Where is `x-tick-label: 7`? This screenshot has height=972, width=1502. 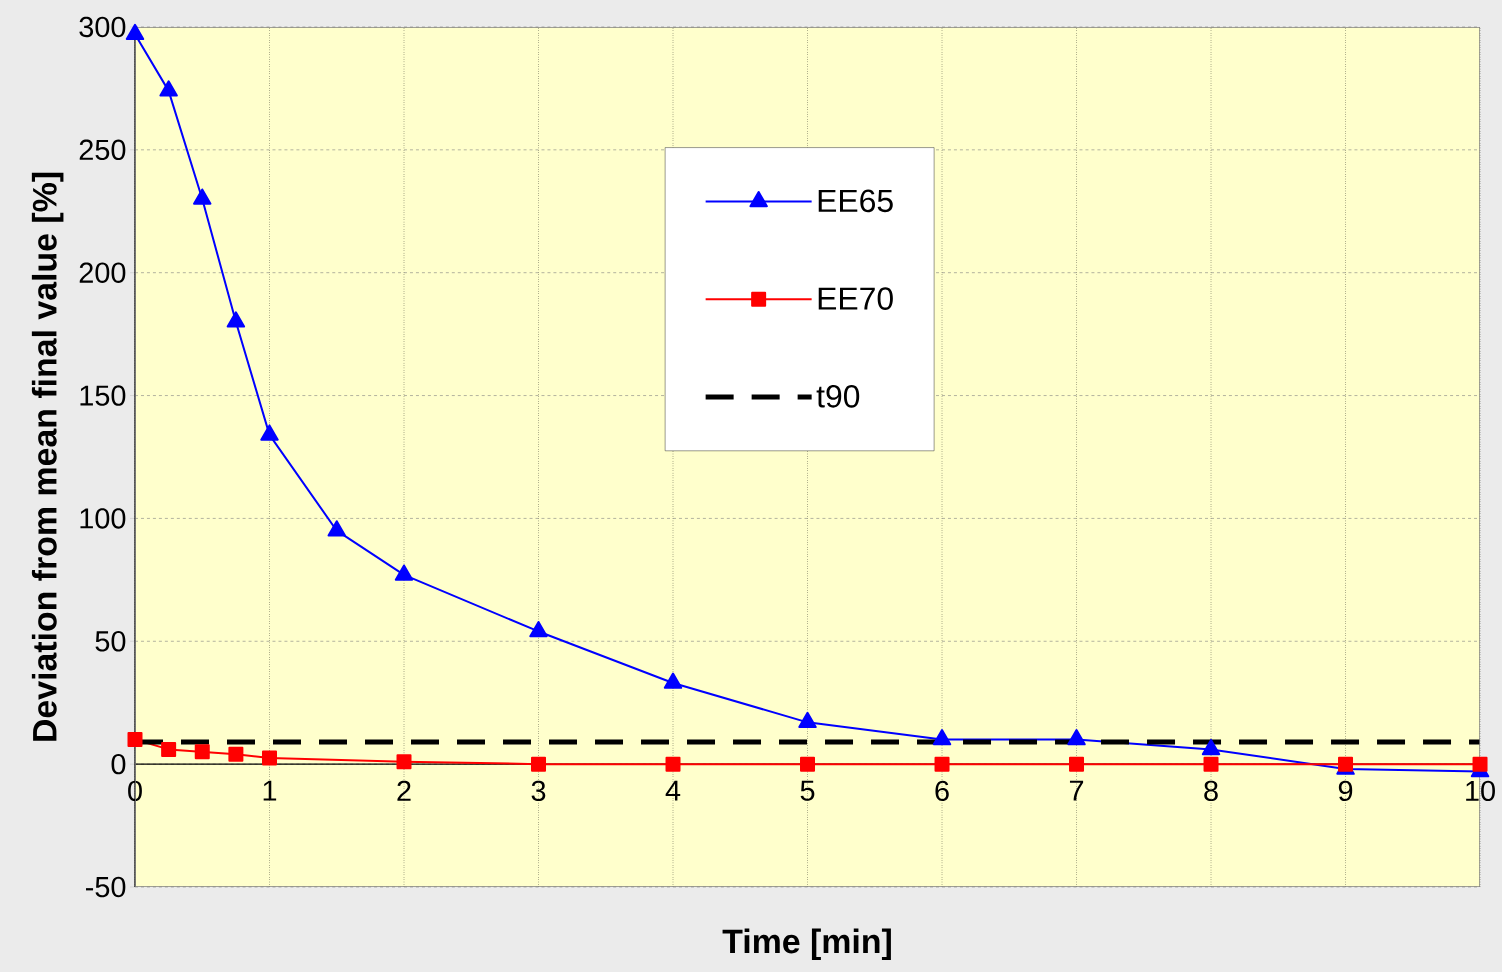 x-tick-label: 7 is located at coordinates (1076, 790).